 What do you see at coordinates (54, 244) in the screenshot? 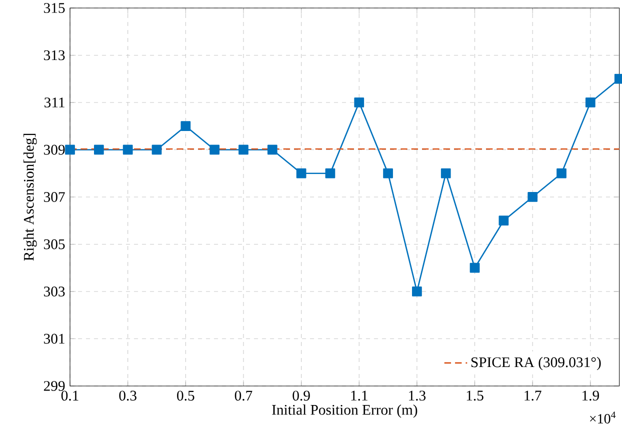
I see `y-tick-label: 305` at bounding box center [54, 244].